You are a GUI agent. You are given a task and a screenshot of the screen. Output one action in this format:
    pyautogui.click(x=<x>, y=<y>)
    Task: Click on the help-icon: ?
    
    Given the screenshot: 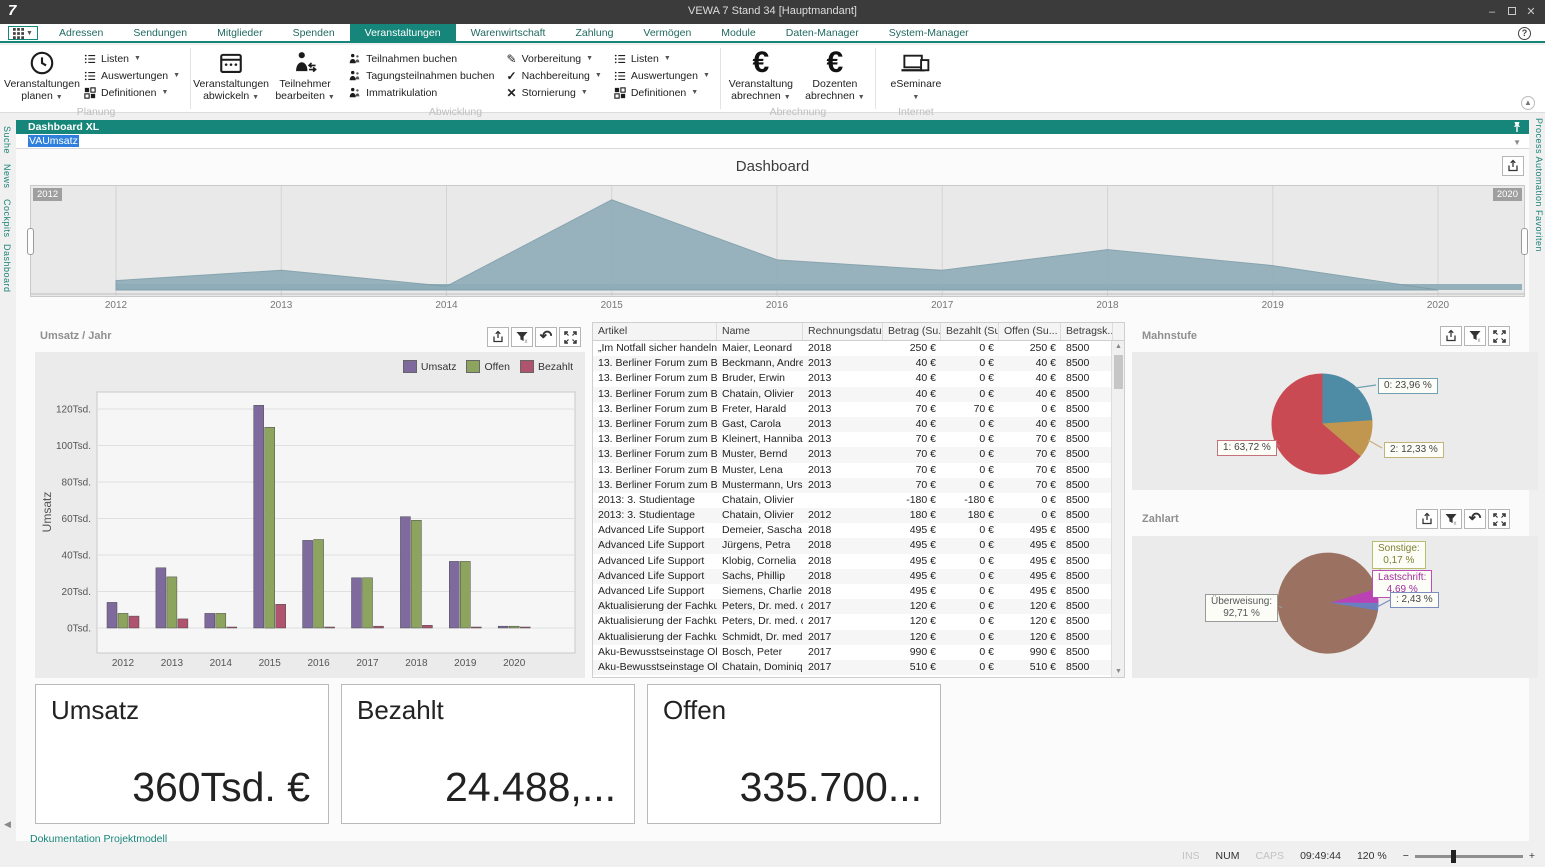 What is the action you would take?
    pyautogui.click(x=1524, y=33)
    